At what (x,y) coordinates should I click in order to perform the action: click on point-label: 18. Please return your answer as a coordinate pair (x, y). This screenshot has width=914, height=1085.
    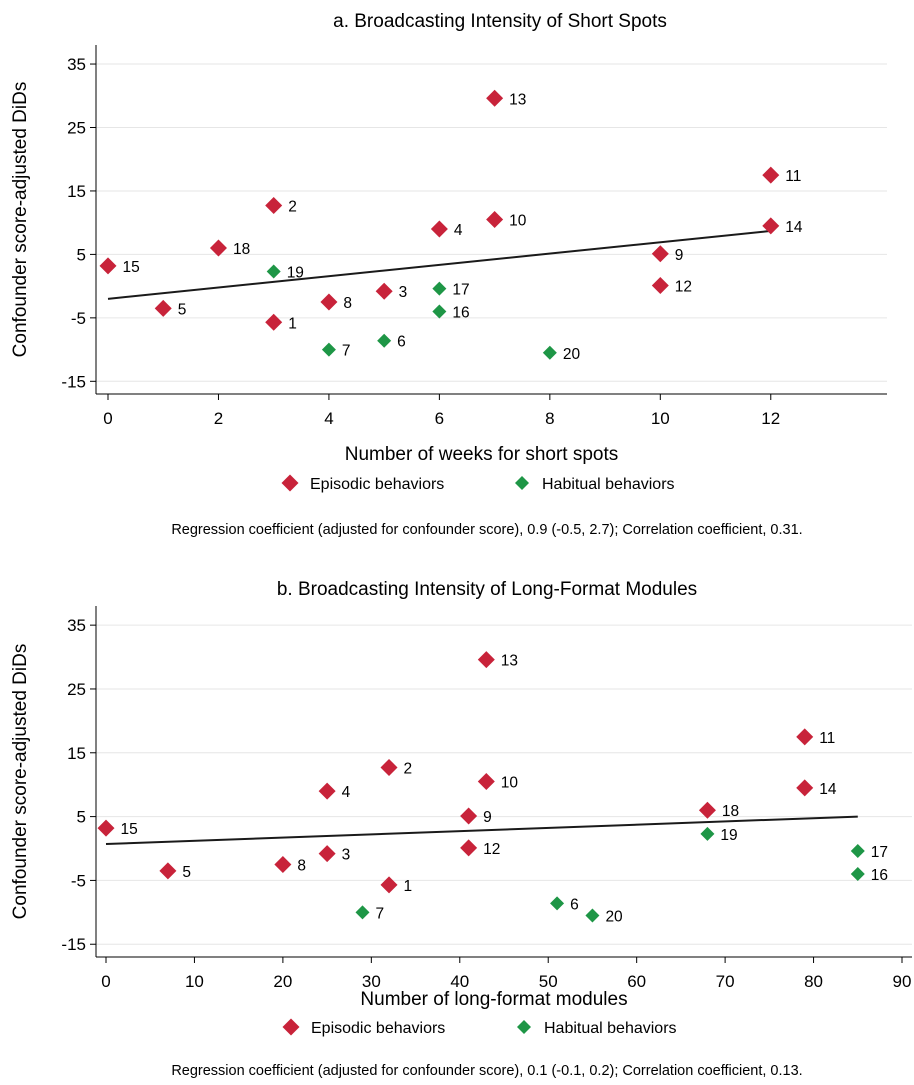
    Looking at the image, I should click on (241, 249).